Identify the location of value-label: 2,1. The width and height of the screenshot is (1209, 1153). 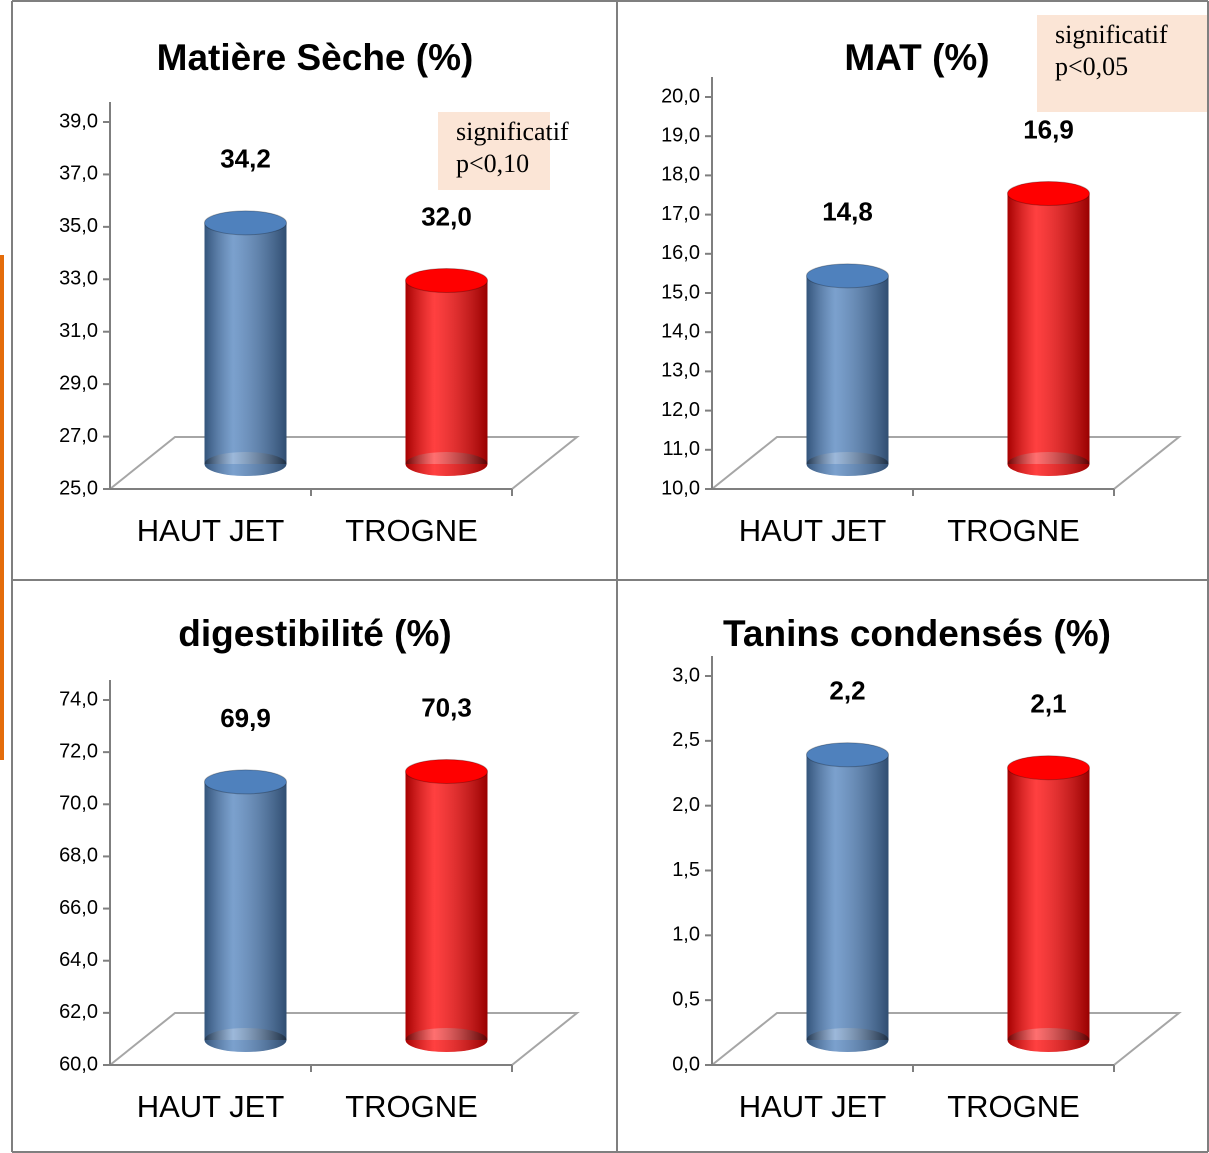
(1048, 704).